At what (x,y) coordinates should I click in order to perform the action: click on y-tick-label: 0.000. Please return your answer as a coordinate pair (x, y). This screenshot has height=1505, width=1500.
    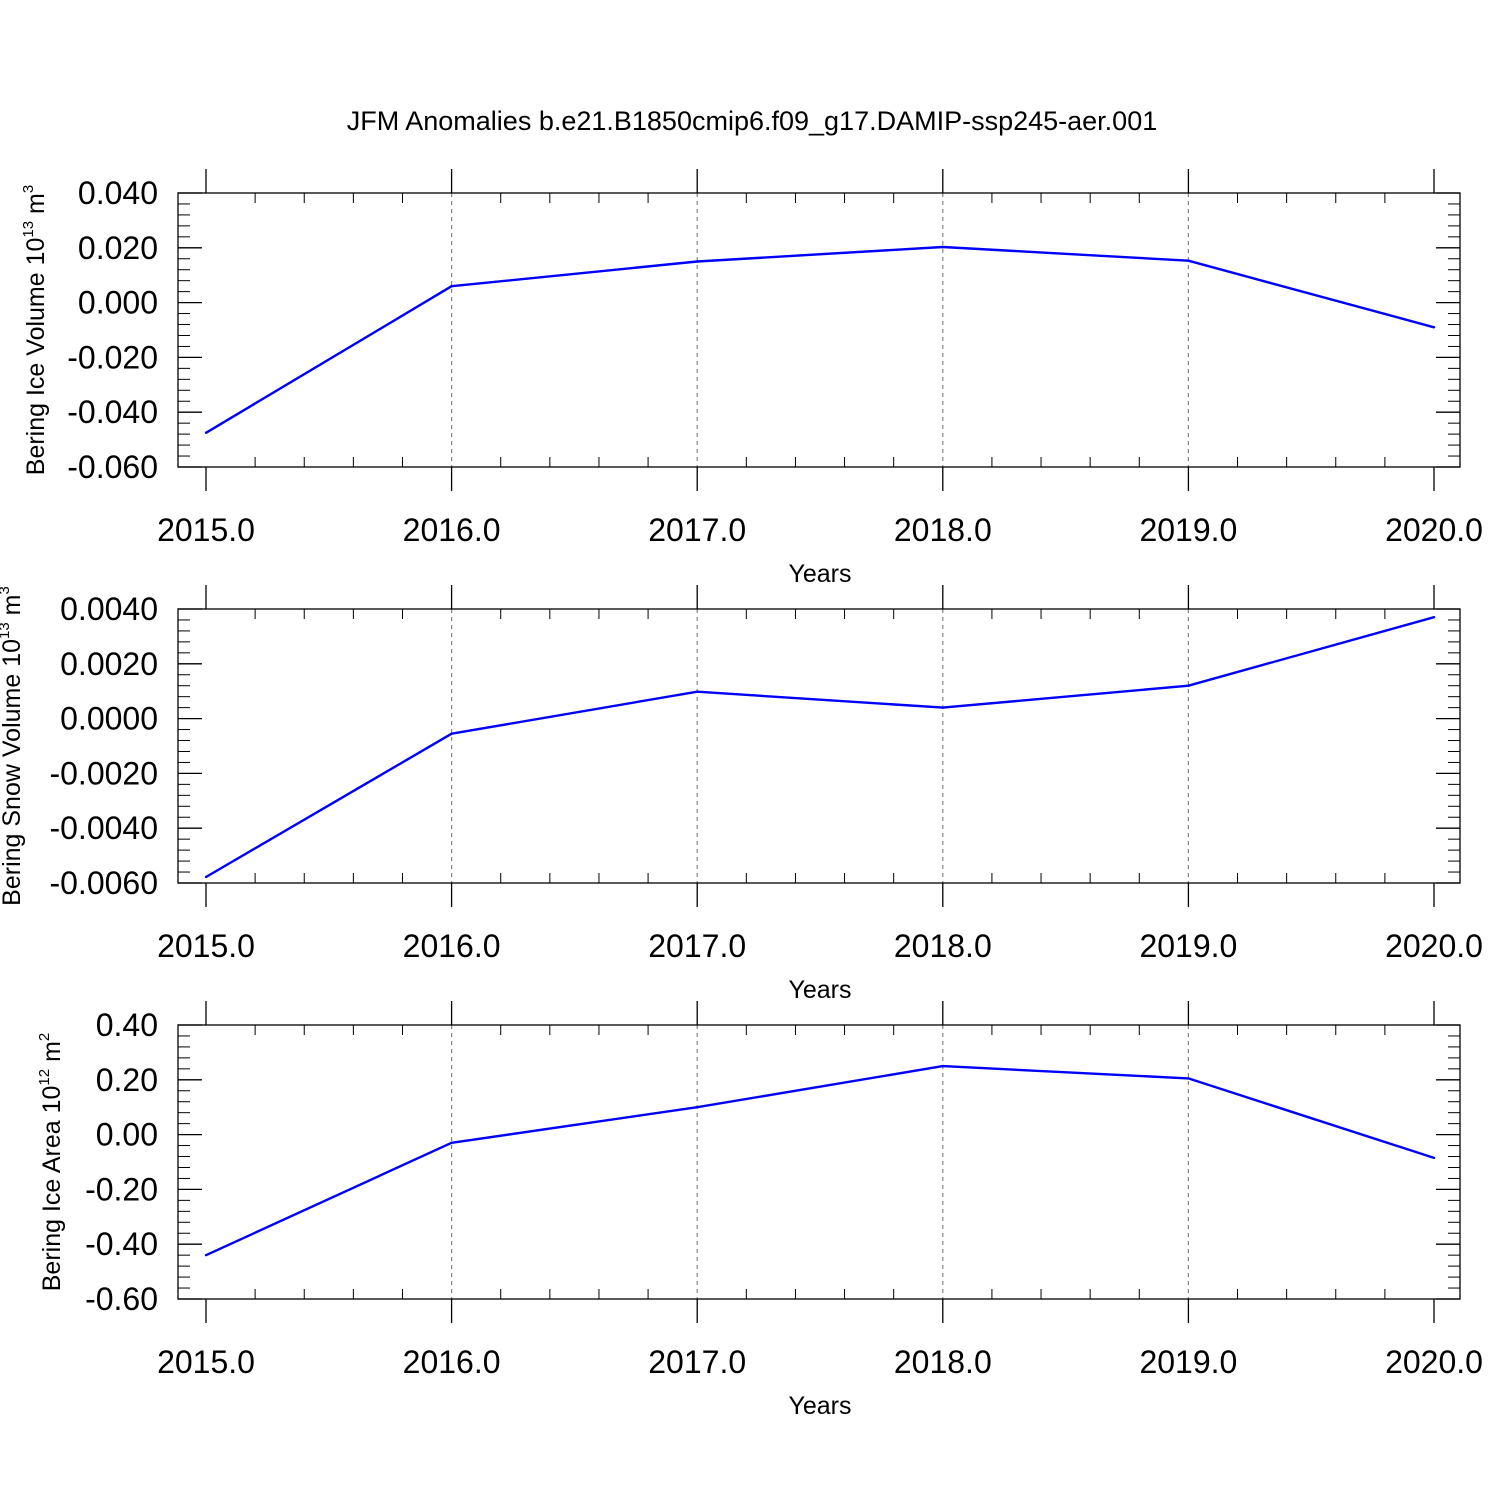
    Looking at the image, I should click on (118, 303).